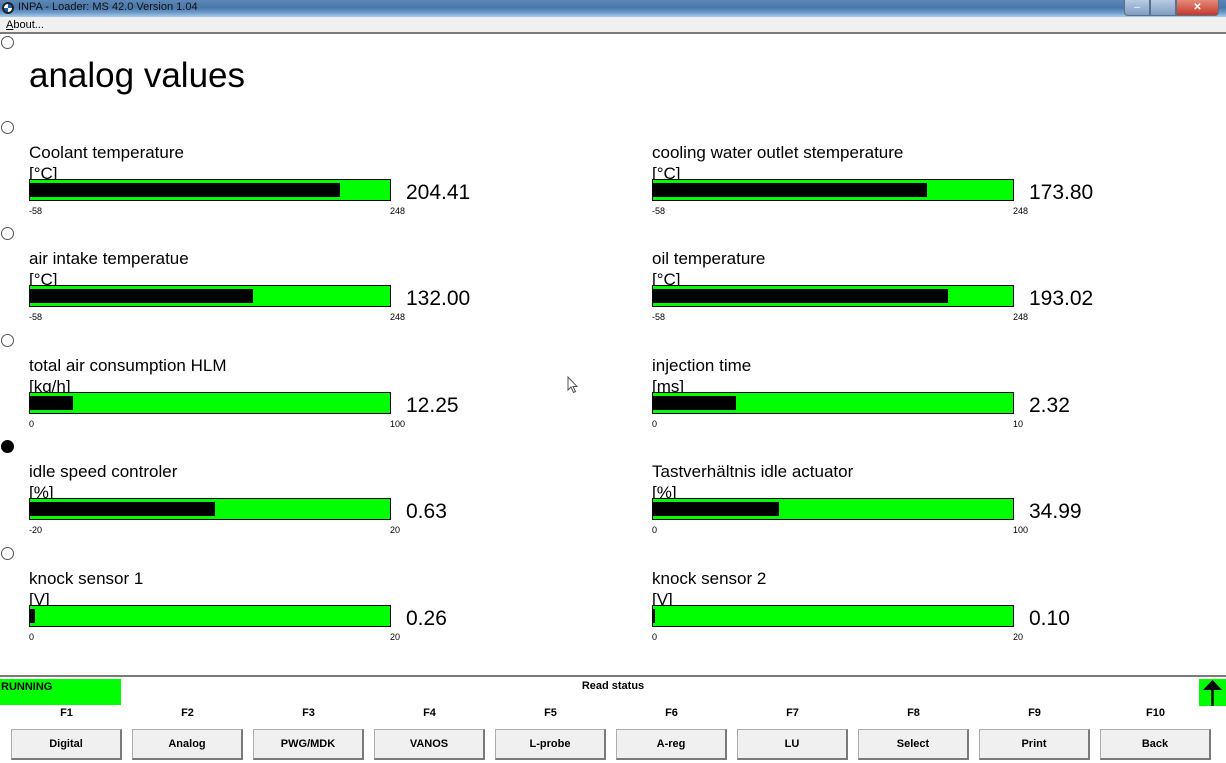 This screenshot has width=1226, height=763. I want to click on gauge-value: 204.41, so click(438, 192).